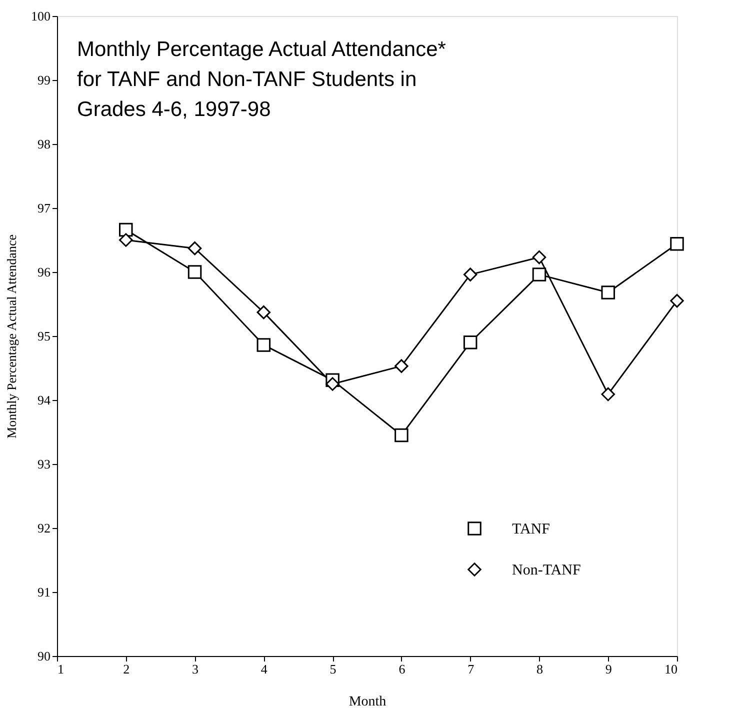 This screenshot has width=730, height=727. What do you see at coordinates (402, 669) in the screenshot?
I see `x-tick-label: 6` at bounding box center [402, 669].